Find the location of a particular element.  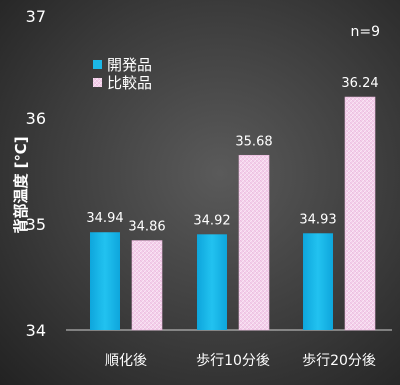

y-tick-label: 36 is located at coordinates (36, 118).